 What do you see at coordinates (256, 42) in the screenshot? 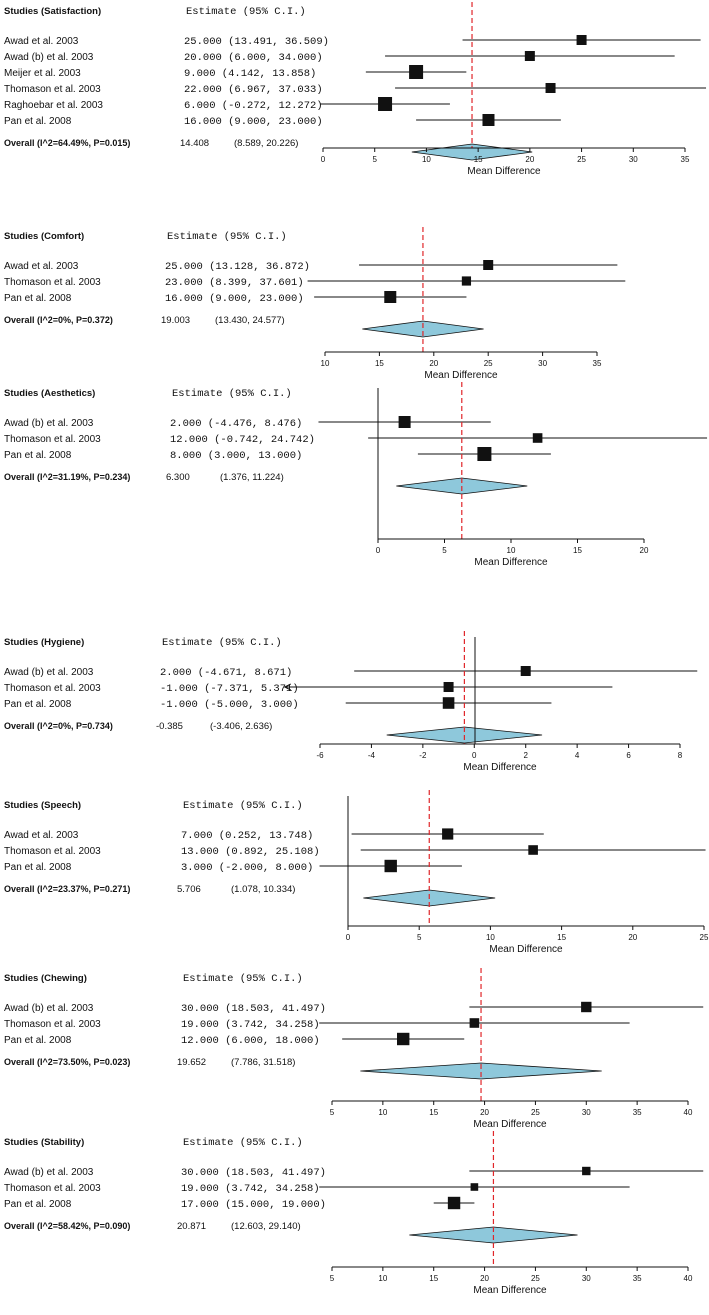
I see `study-estimate-ci: 25.000 (13.491, 36.509)` at bounding box center [256, 42].